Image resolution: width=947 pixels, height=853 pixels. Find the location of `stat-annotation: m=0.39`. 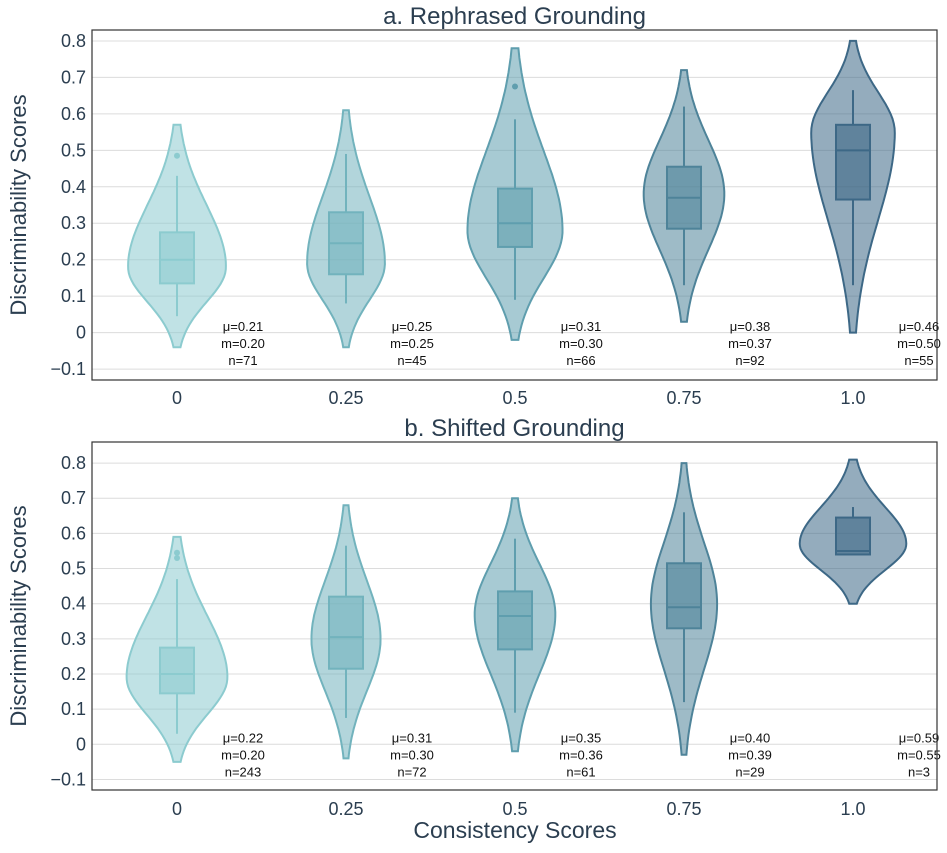

stat-annotation: m=0.39 is located at coordinates (750, 755).